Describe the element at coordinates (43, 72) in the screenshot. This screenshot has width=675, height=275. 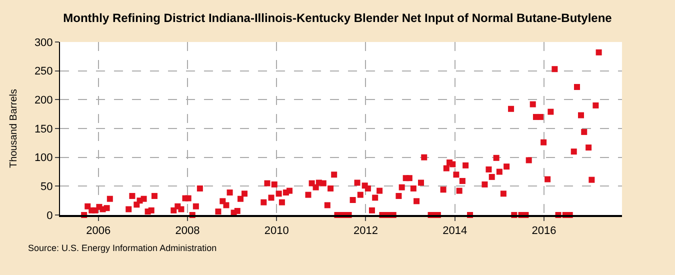
I see `y-tick-label: 250` at that location.